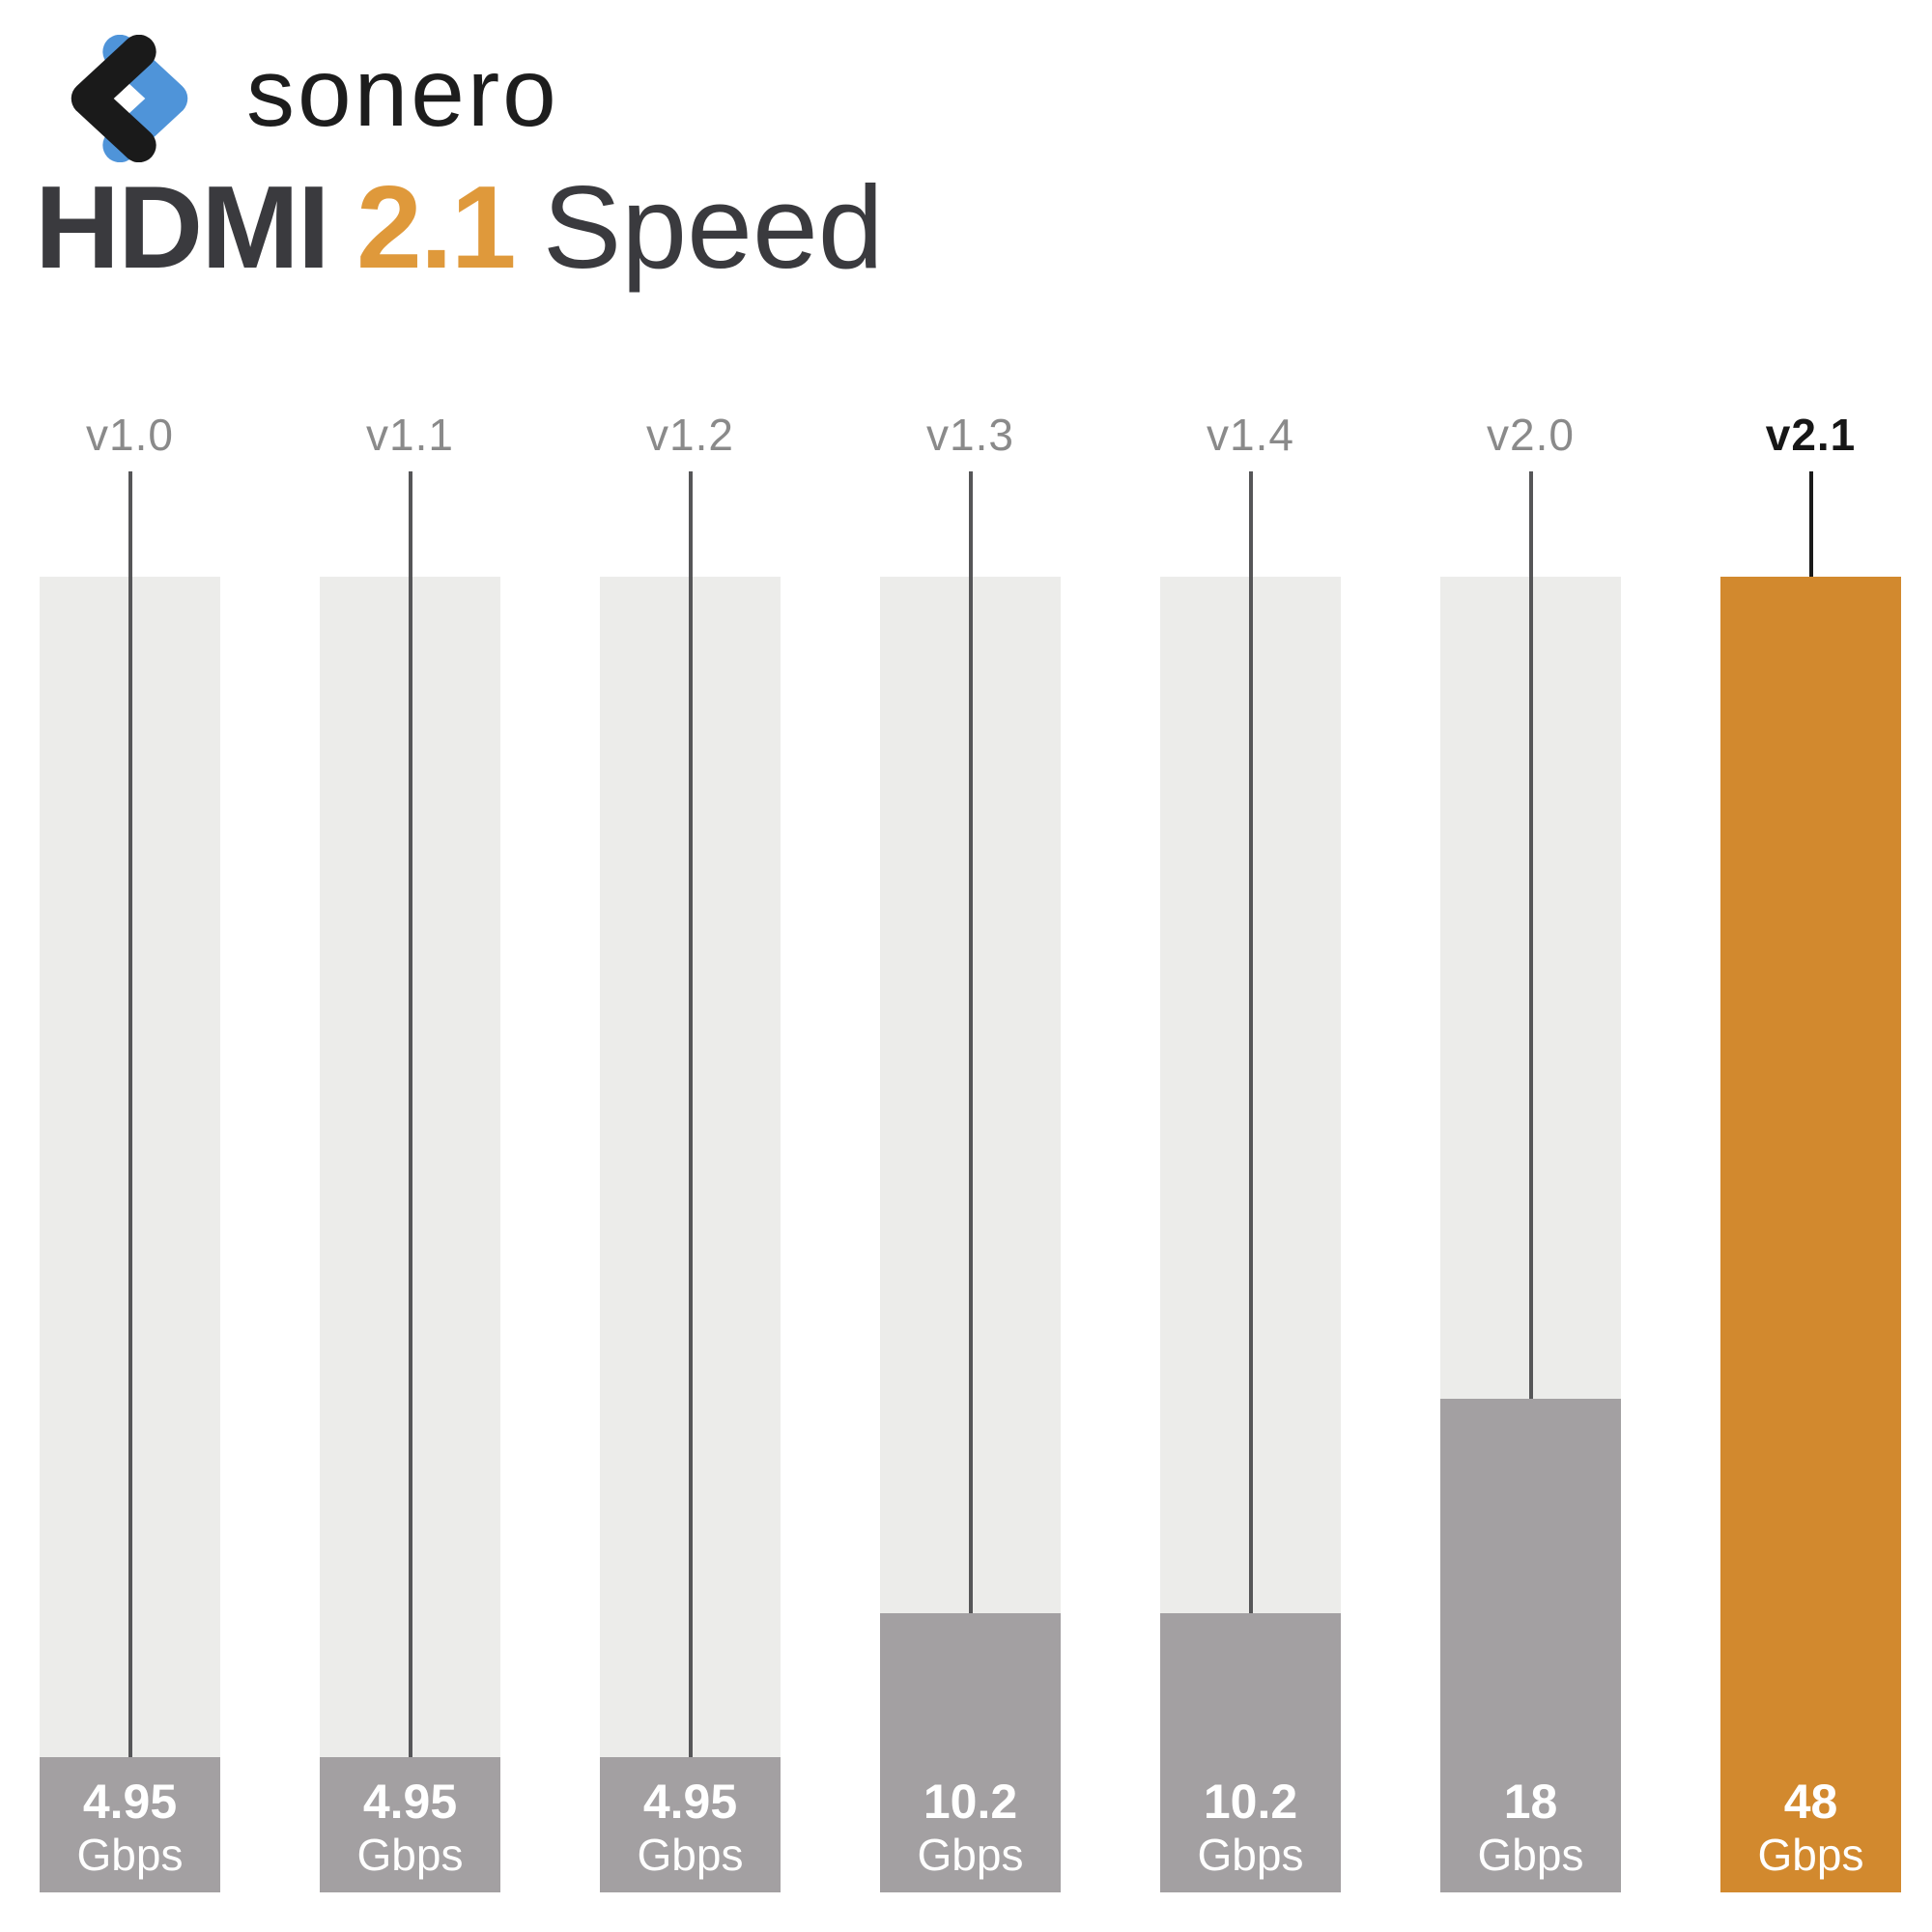 This screenshot has width=1932, height=1932. I want to click on column-label-v2.1: v2.1, so click(1811, 435).